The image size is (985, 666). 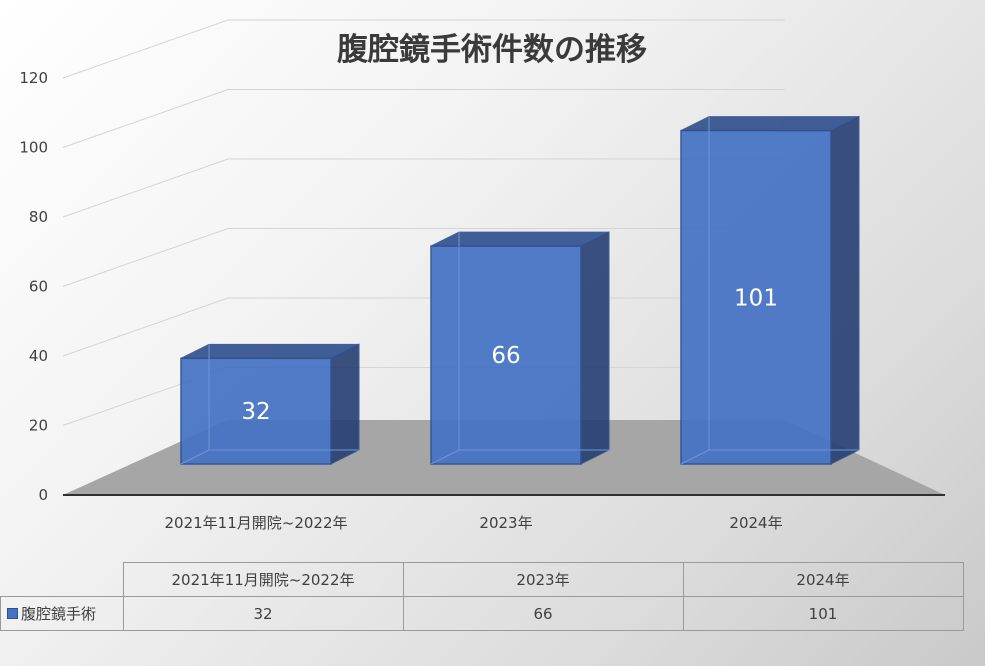 What do you see at coordinates (543, 579) in the screenshot?
I see `table-header-cell: 2023年` at bounding box center [543, 579].